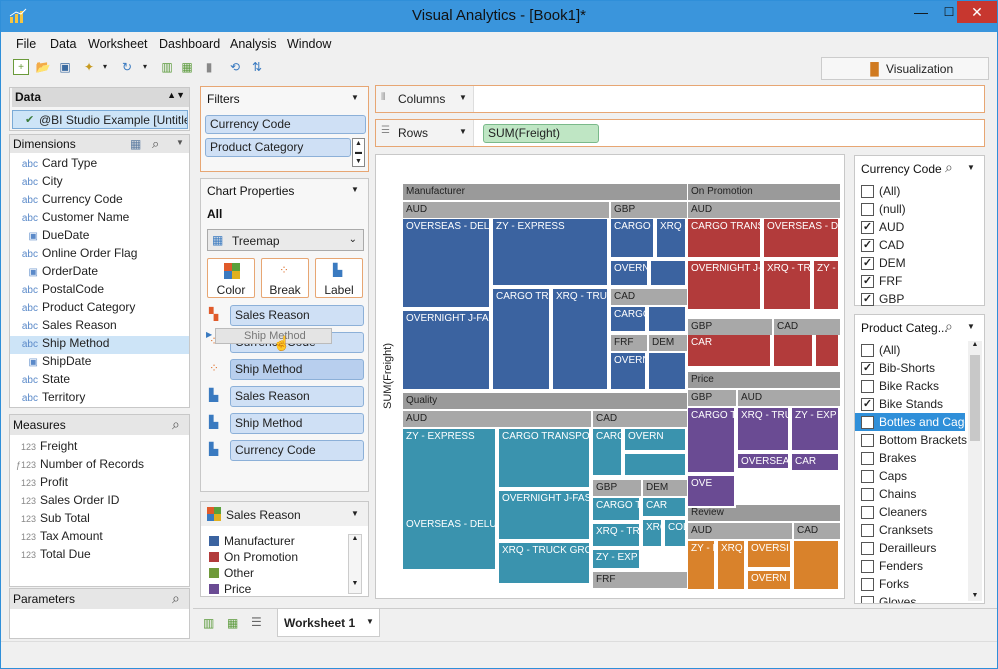 This screenshot has height=669, width=998. Describe the element at coordinates (680, 99) in the screenshot. I see `columns-shelf: ⦀ Columns ▼` at that location.